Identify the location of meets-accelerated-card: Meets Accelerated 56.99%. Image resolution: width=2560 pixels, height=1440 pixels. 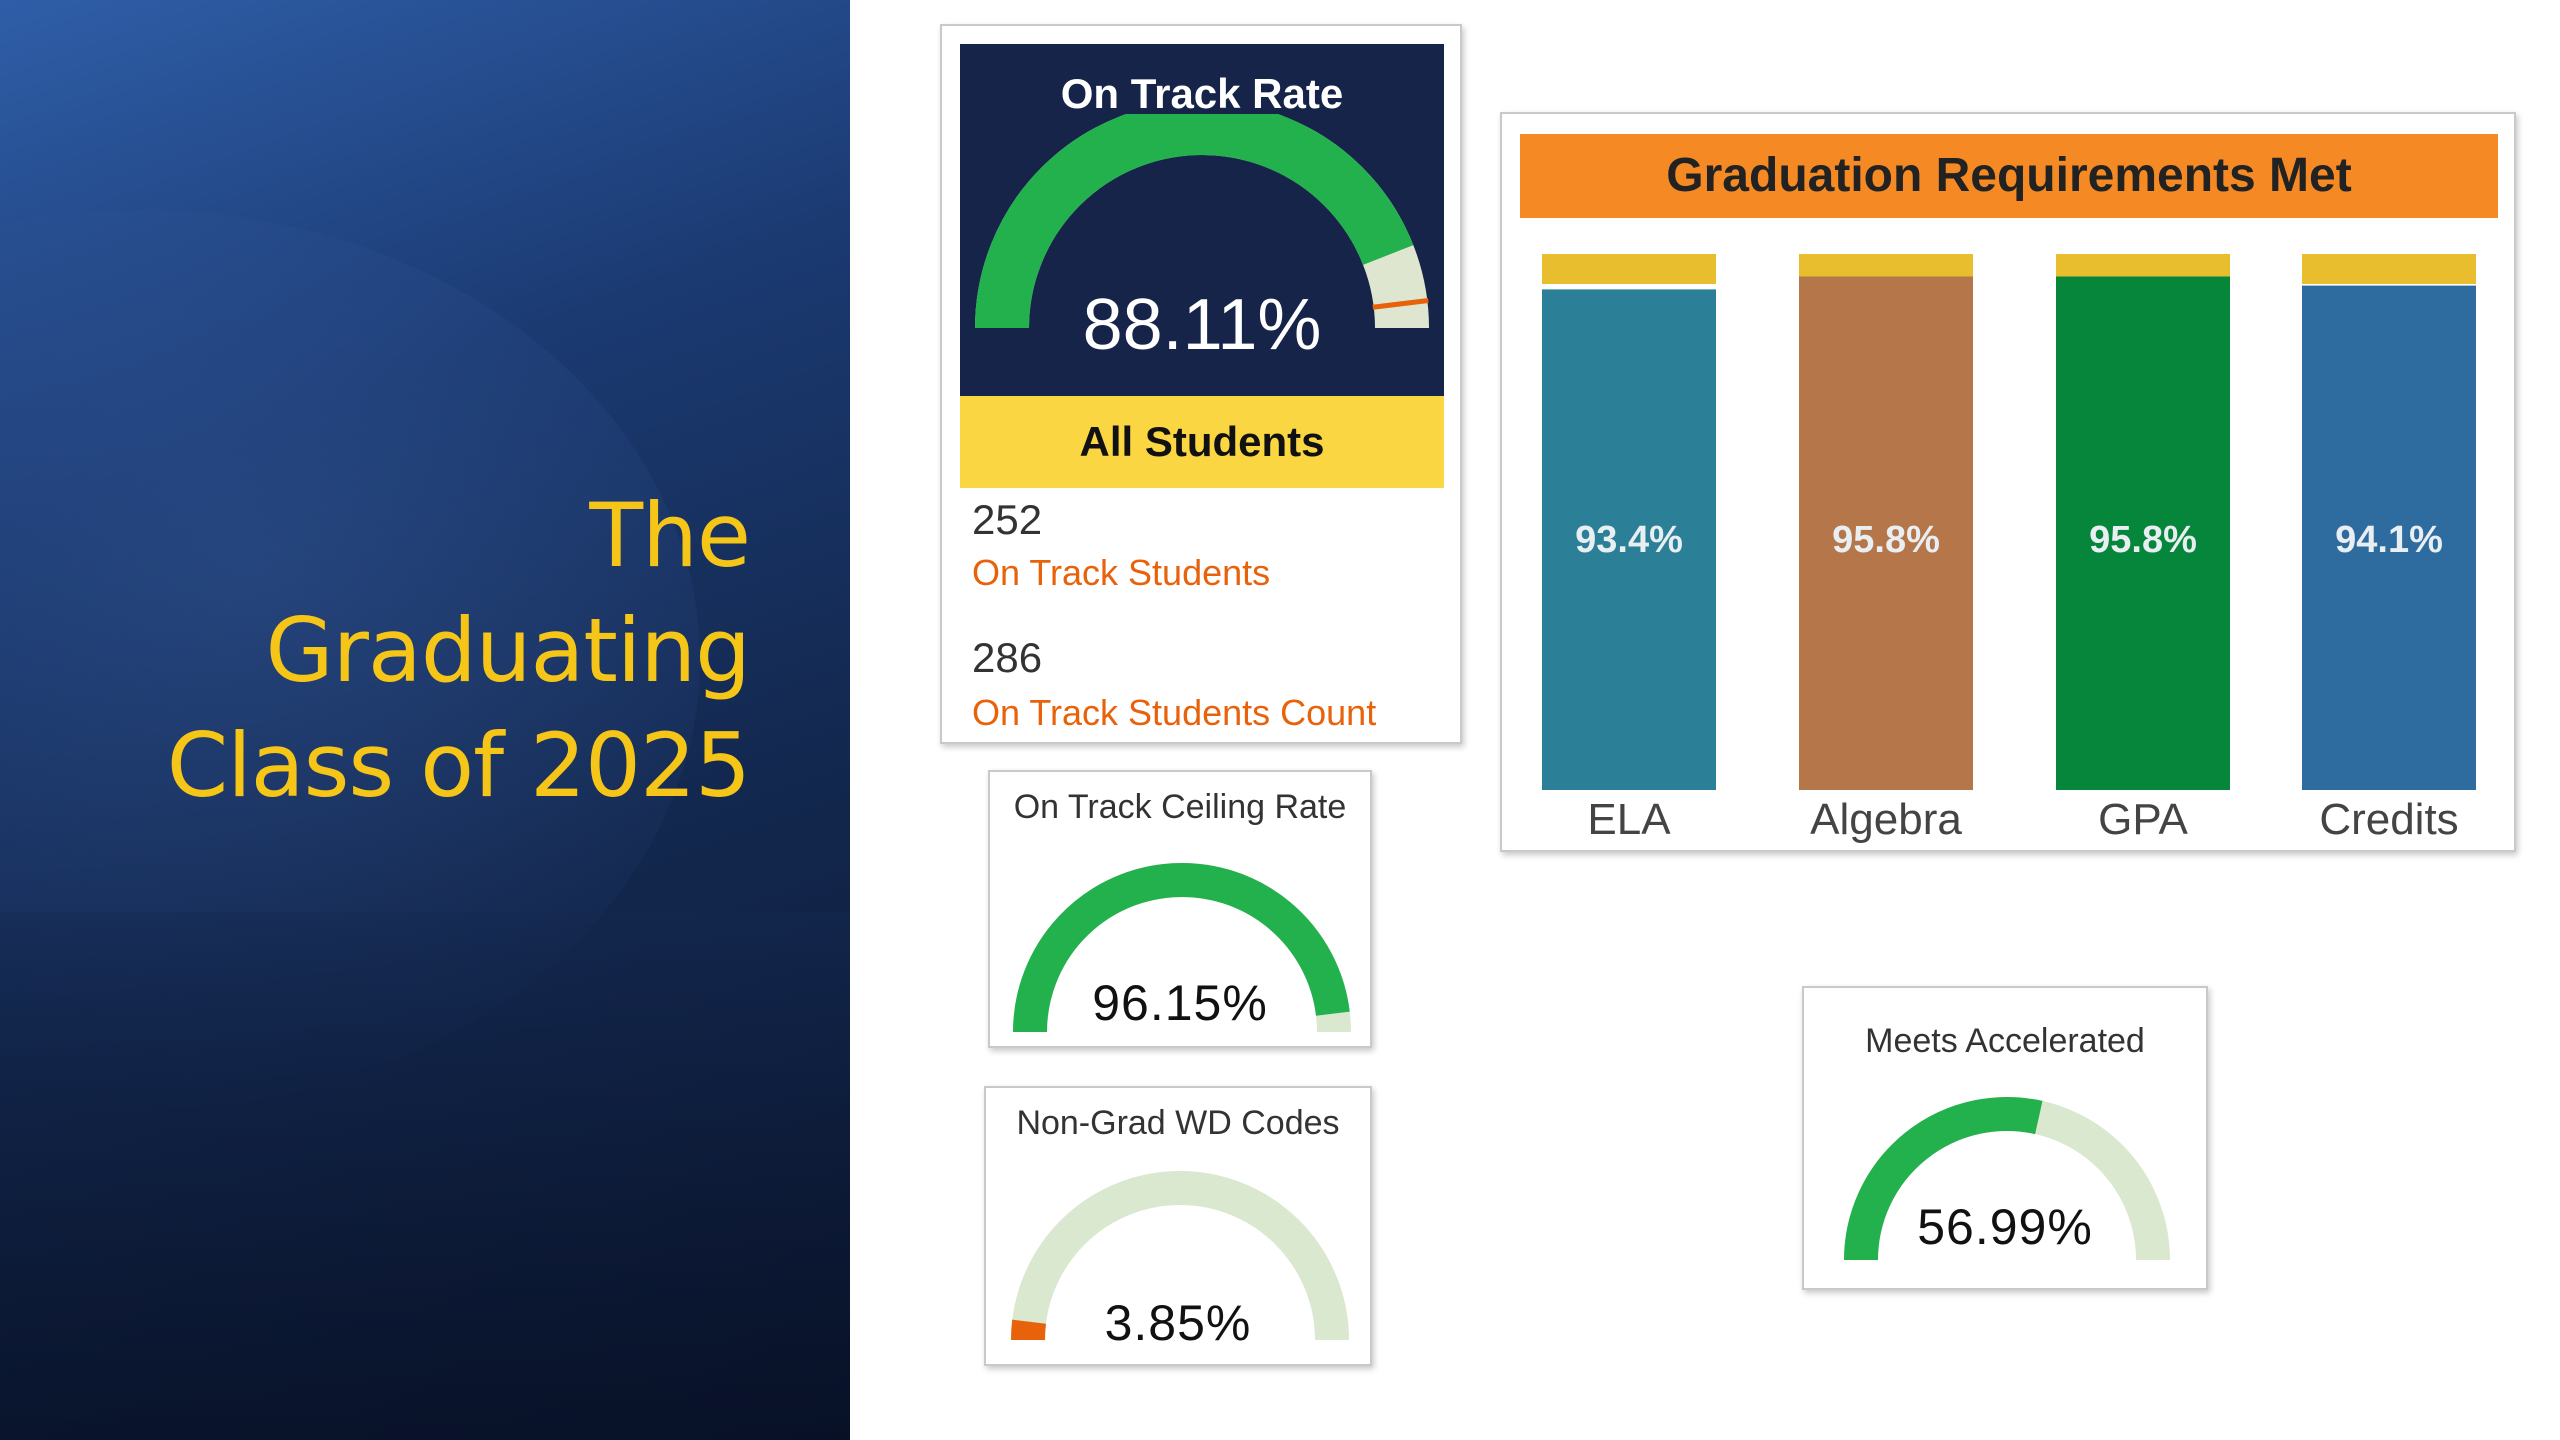
(2005, 1138).